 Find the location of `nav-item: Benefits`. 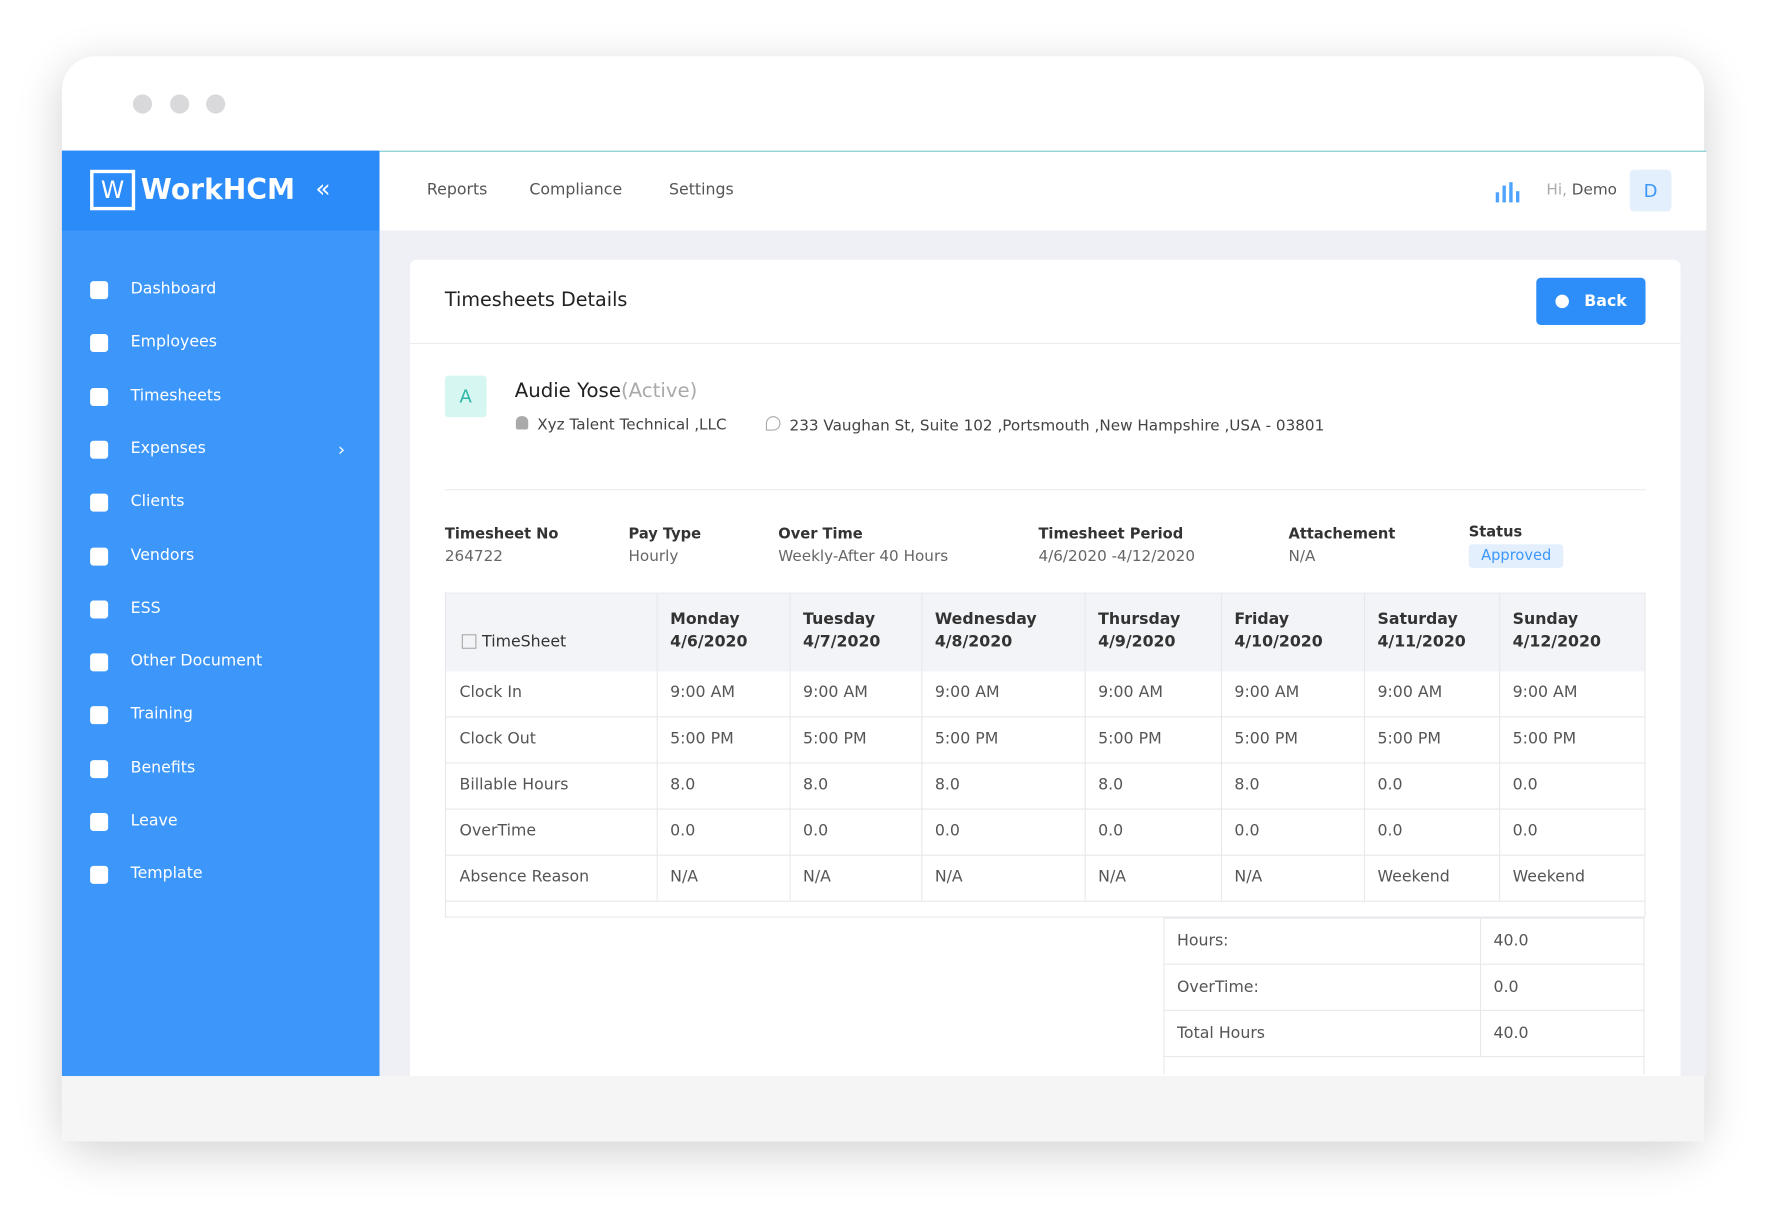

nav-item: Benefits is located at coordinates (163, 767).